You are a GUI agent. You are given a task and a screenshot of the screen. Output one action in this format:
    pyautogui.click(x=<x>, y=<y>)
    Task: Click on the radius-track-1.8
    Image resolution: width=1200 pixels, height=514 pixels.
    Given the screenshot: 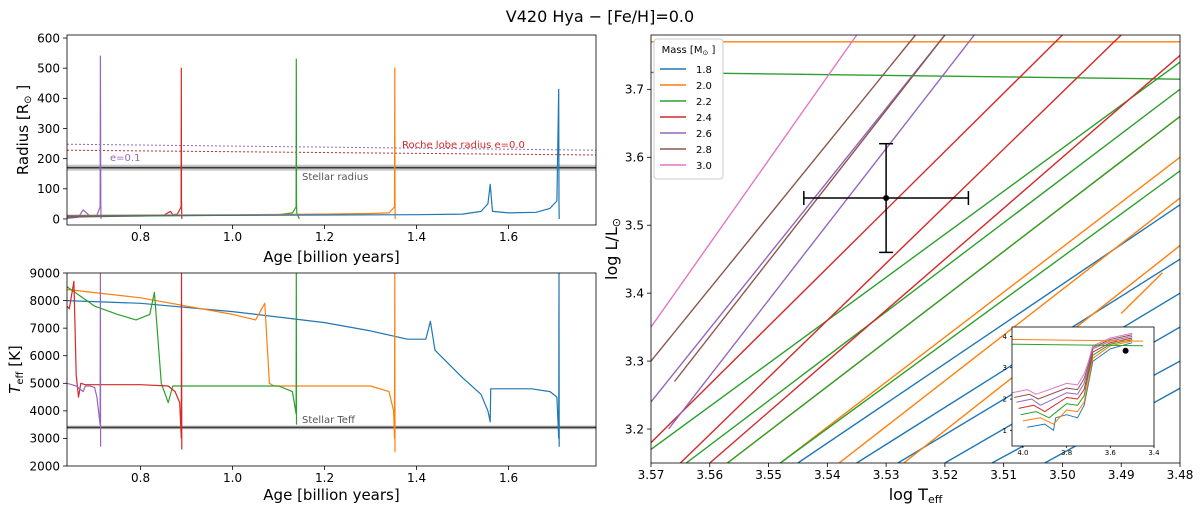 What is the action you would take?
    pyautogui.click(x=313, y=154)
    